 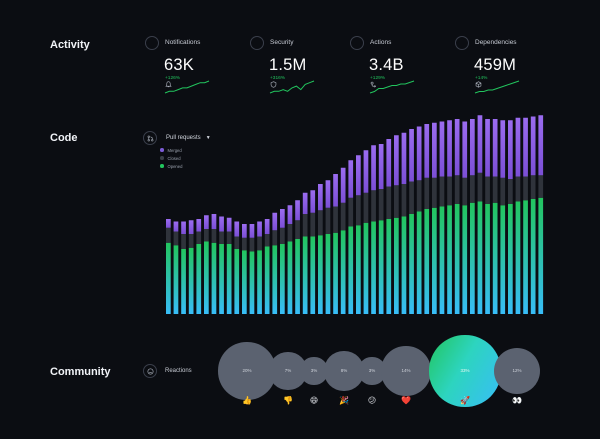 What do you see at coordinates (263, 62) in the screenshot?
I see `shield-icon` at bounding box center [263, 62].